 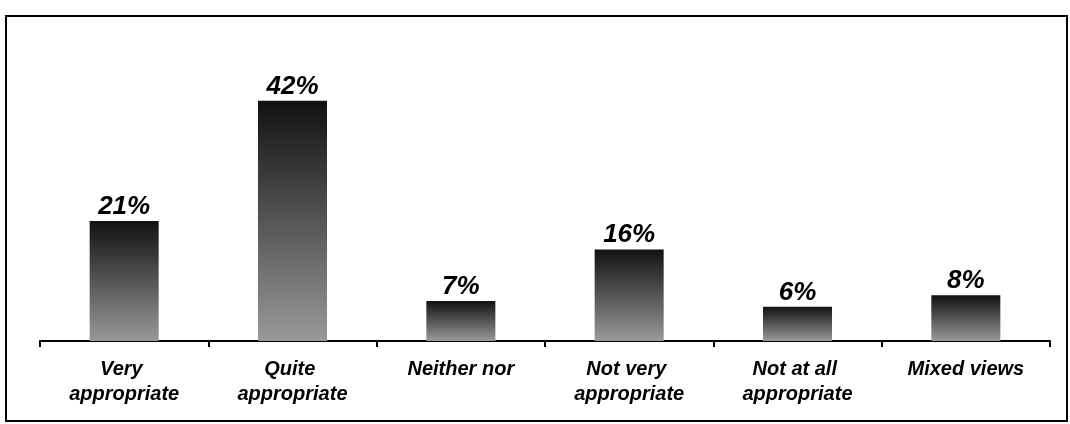 What do you see at coordinates (966, 279) in the screenshot?
I see `data-label: 8%` at bounding box center [966, 279].